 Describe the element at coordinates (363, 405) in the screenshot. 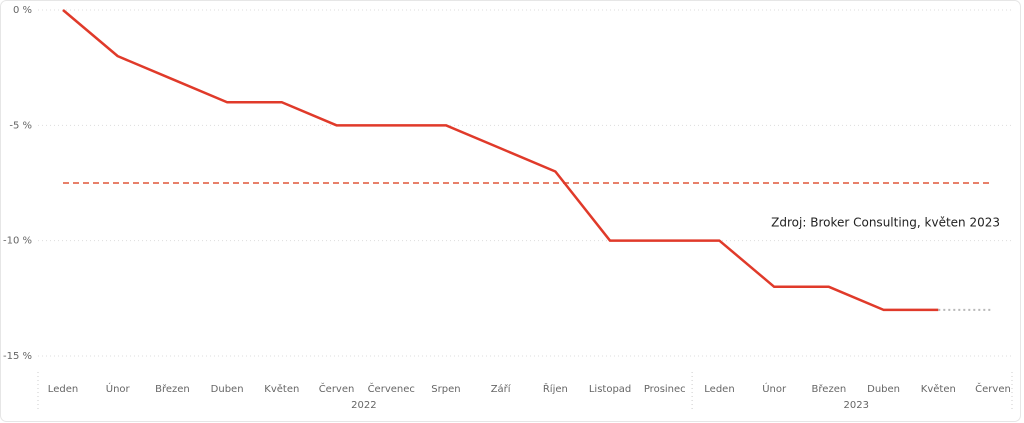

I see `group-label: 2022` at that location.